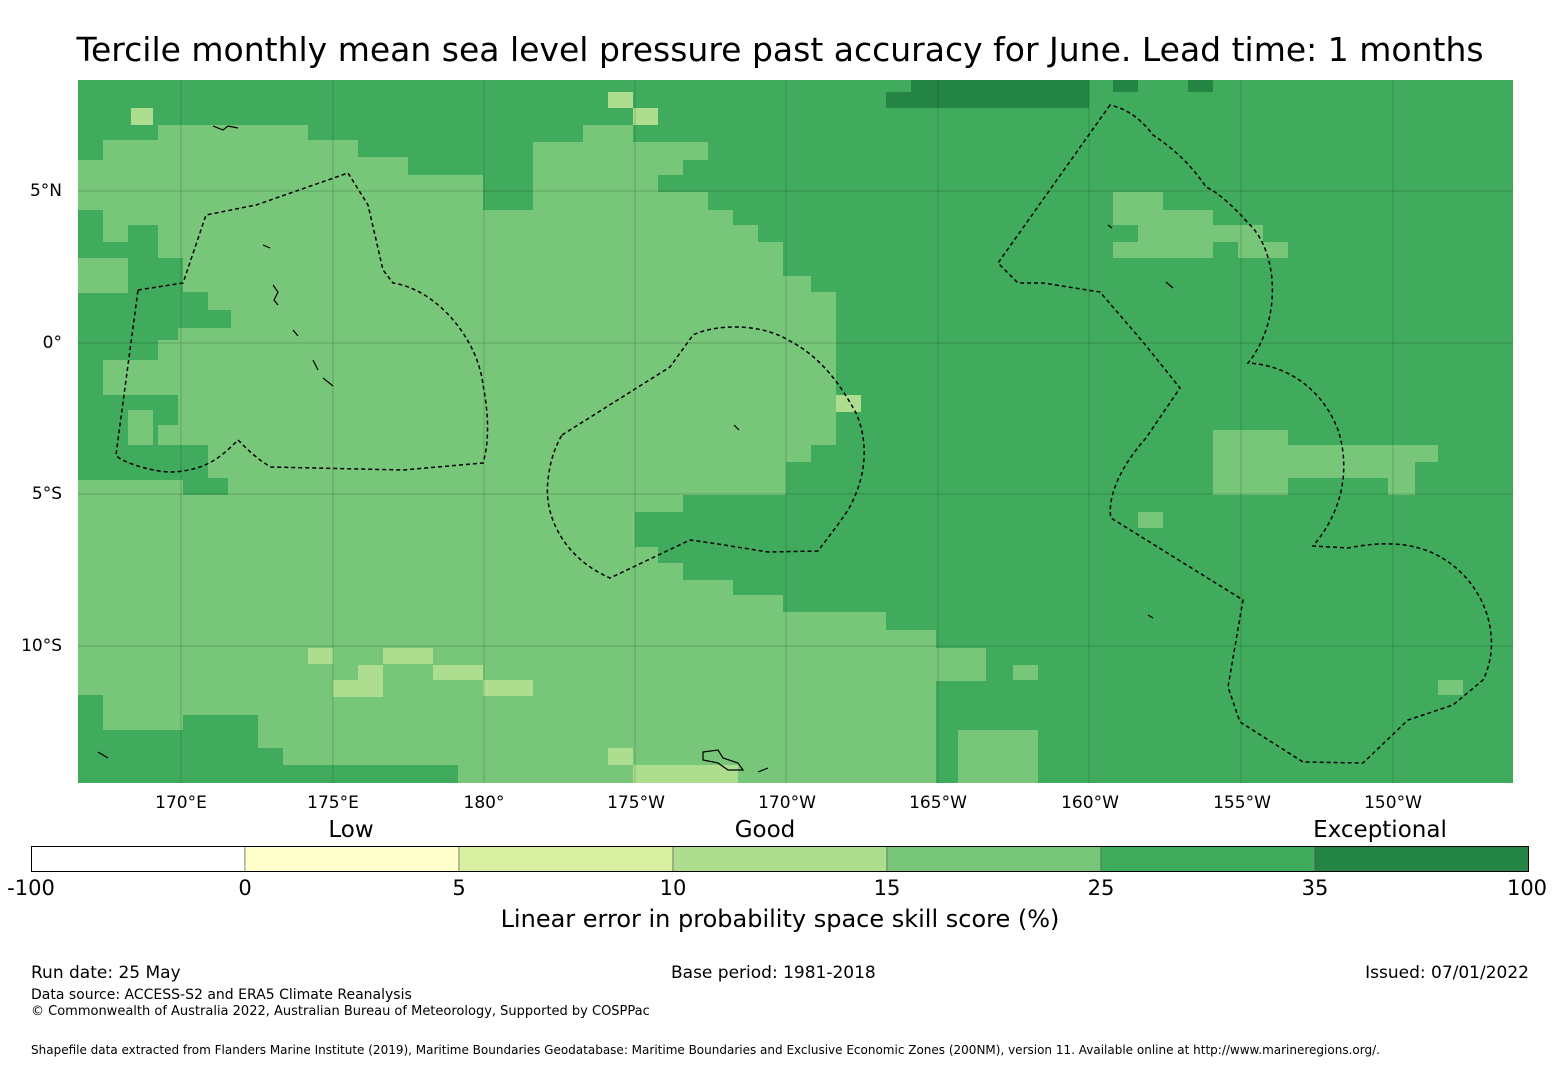 The image size is (1560, 1065). I want to click on samoa-island, so click(723, 760).